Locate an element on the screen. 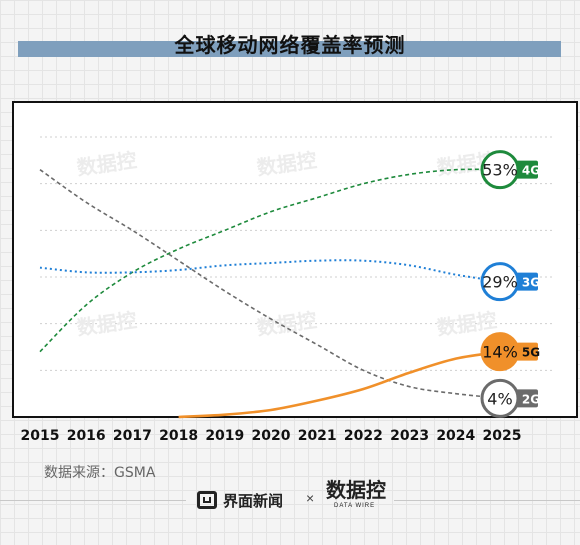 Image resolution: width=580 pixels, height=545 pixels. series-name-label-3g: 3G is located at coordinates (531, 283).